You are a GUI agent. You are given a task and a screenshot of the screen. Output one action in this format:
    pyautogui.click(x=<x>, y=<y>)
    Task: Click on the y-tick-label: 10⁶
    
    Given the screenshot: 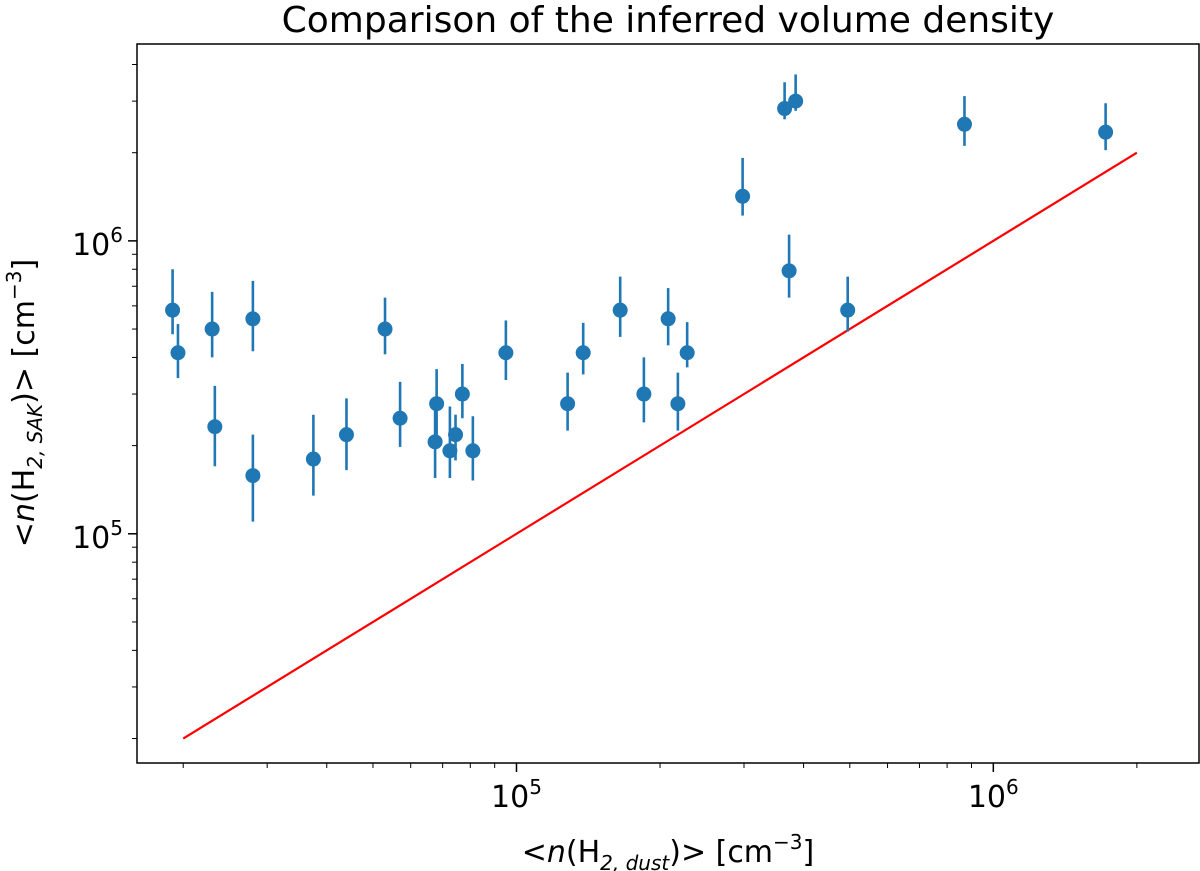 What is the action you would take?
    pyautogui.click(x=97, y=243)
    